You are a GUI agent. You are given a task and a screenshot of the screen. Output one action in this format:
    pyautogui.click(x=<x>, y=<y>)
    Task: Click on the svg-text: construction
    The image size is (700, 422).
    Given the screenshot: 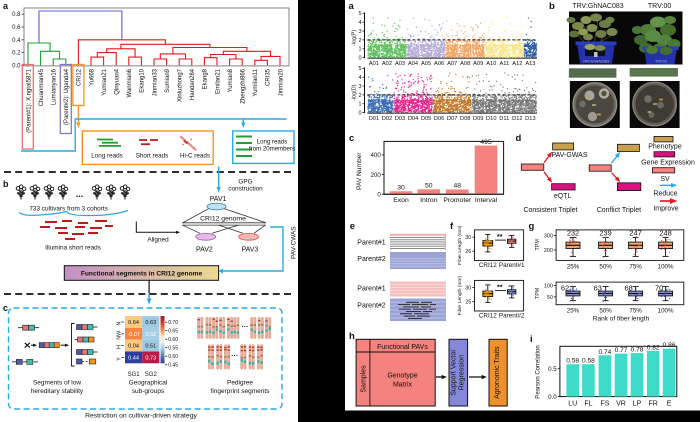 What is the action you would take?
    pyautogui.click(x=245, y=189)
    